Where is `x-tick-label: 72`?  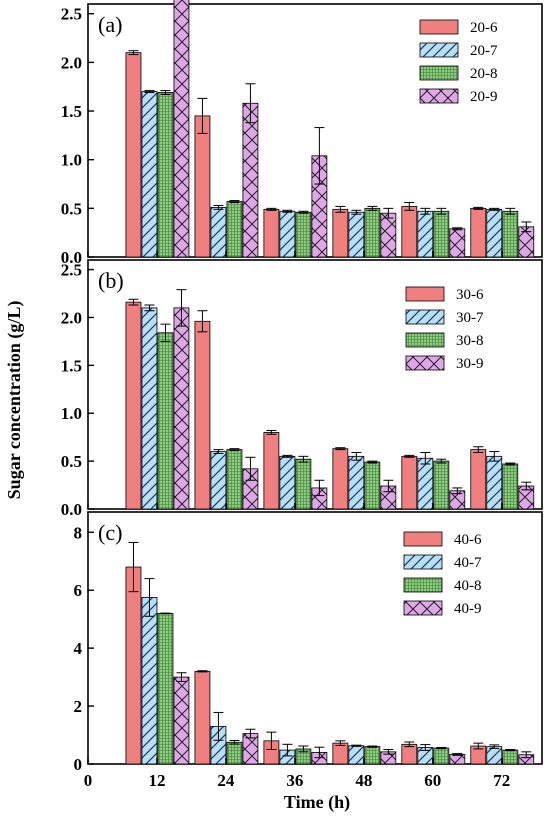
x-tick-label: 72 is located at coordinates (501, 780).